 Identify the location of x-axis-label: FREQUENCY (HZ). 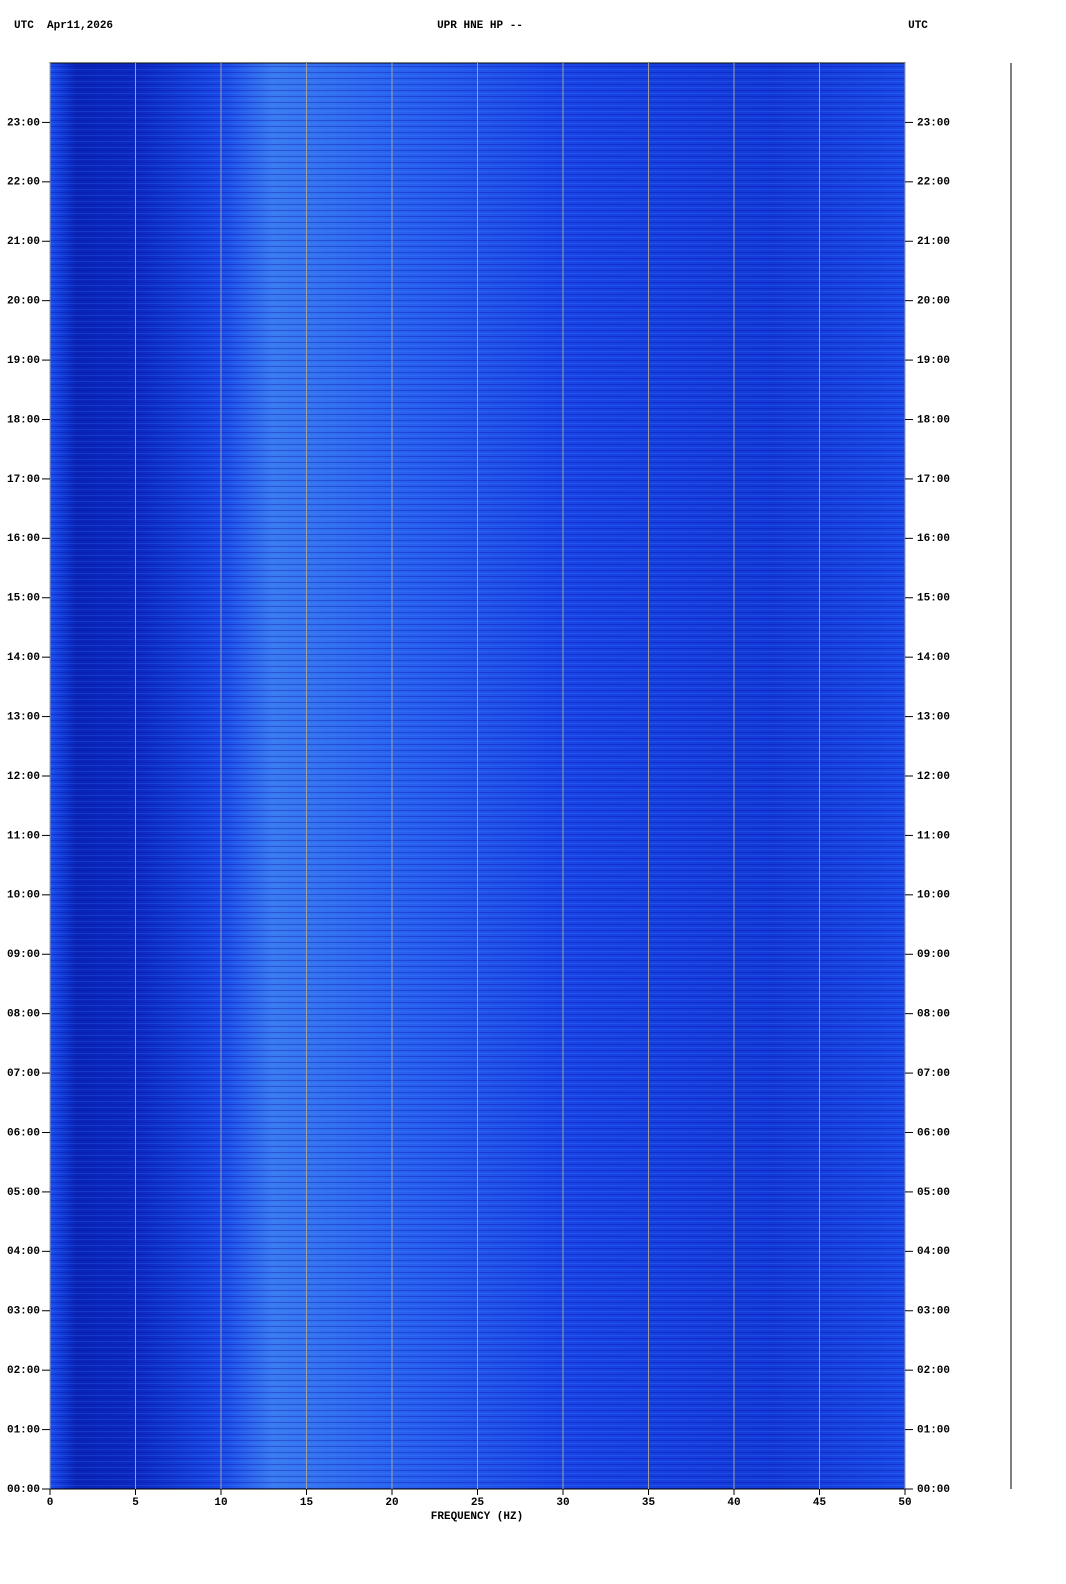
(477, 1517).